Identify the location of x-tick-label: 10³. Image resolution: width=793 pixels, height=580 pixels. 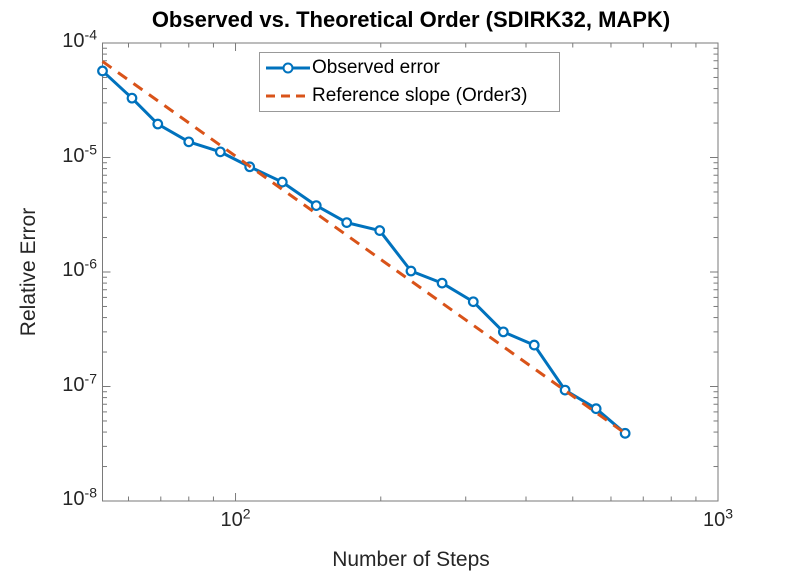
(718, 518).